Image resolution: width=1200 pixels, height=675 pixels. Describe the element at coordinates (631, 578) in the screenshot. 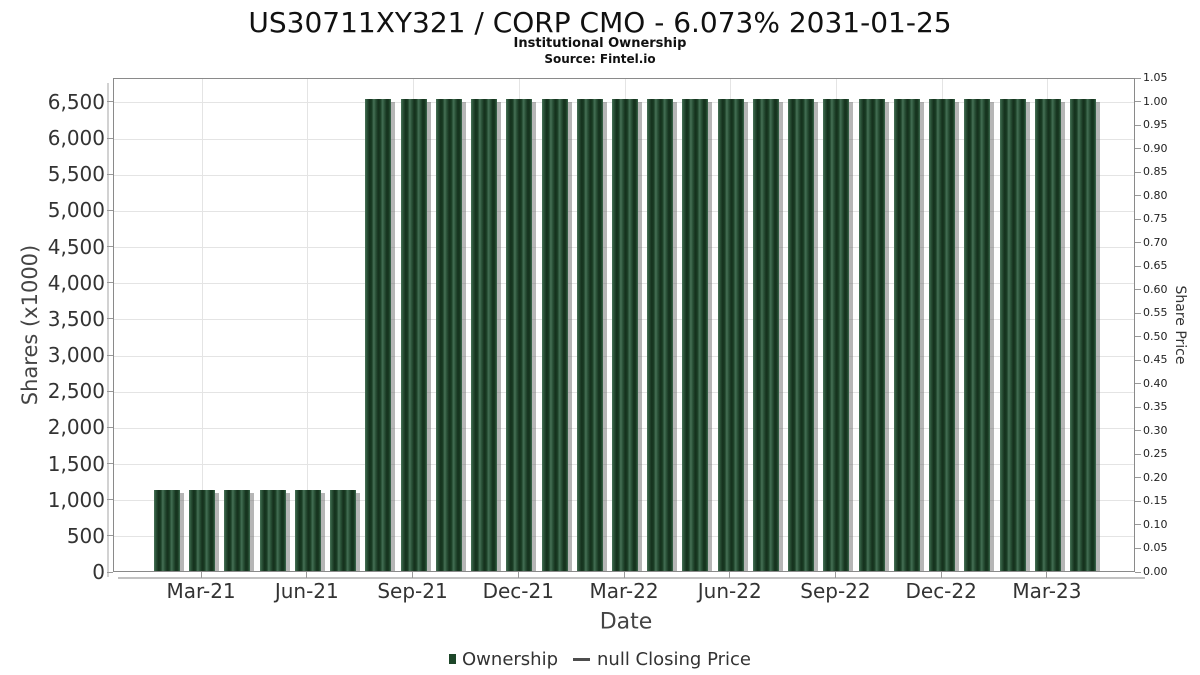

I see `x-axis-baseline` at that location.